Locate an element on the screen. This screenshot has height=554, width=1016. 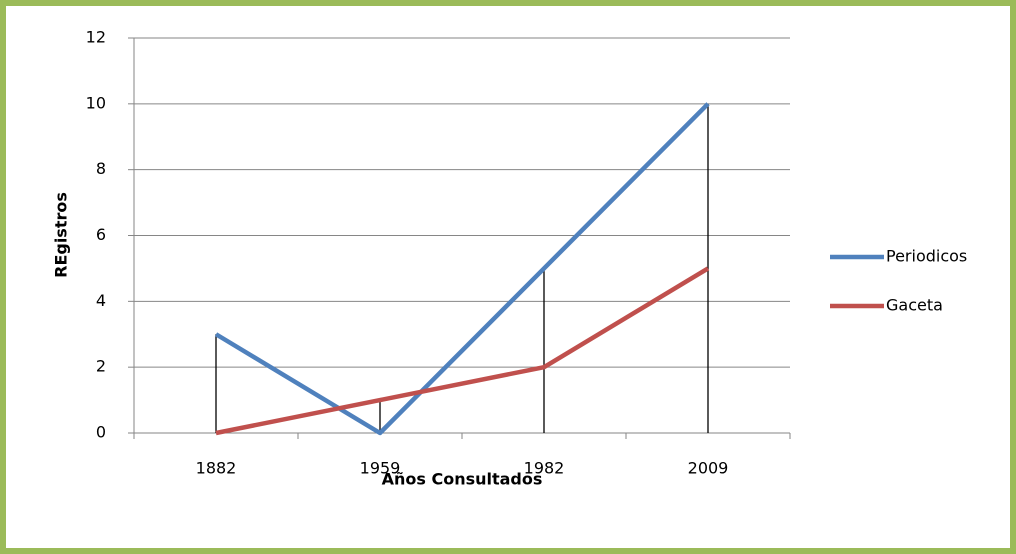
legend-label: Gaceta is located at coordinates (914, 305).